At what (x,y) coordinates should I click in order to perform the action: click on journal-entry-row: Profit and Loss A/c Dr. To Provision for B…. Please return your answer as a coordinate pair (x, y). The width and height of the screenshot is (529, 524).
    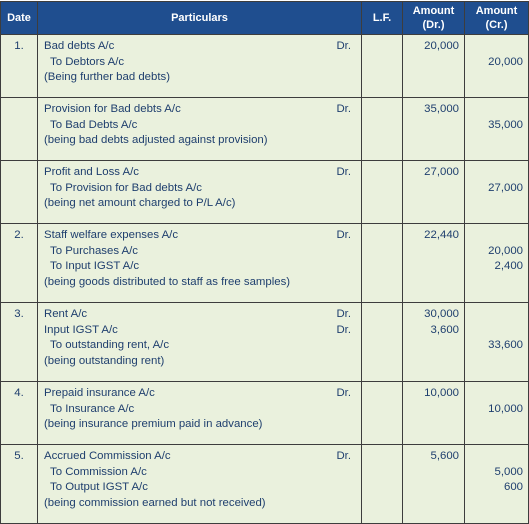
    Looking at the image, I should click on (264, 192).